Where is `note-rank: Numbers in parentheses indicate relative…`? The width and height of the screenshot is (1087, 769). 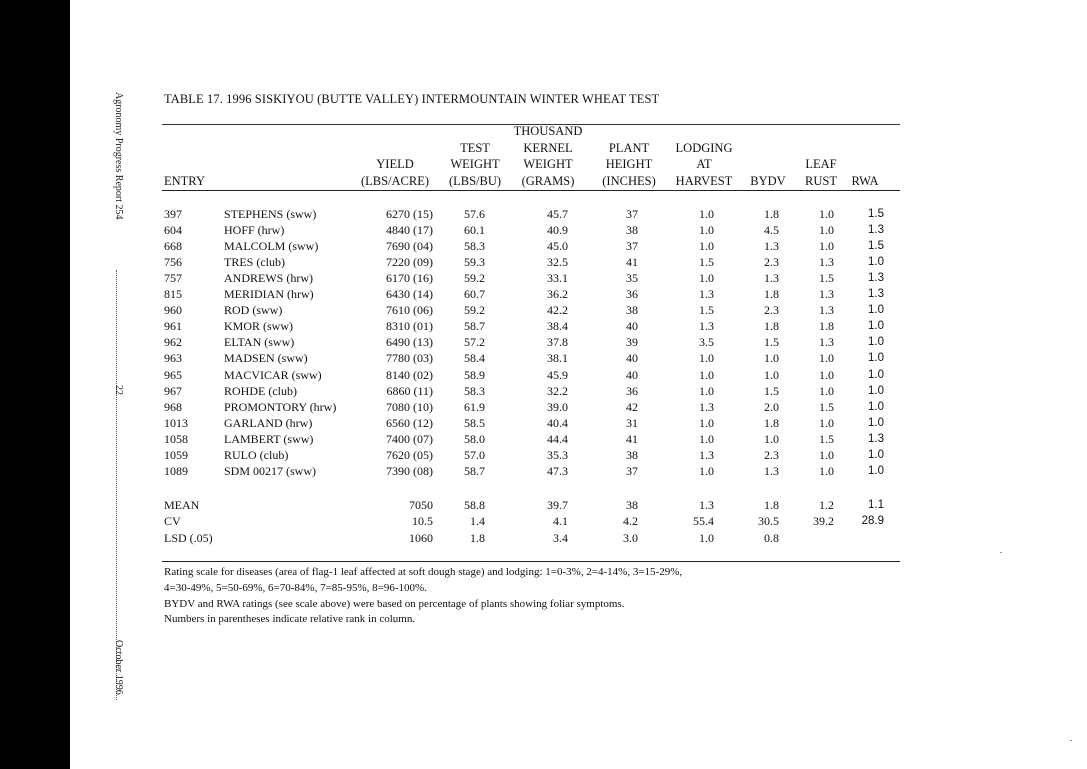
note-rank: Numbers in parentheses indicate relative… is located at coordinates (290, 619).